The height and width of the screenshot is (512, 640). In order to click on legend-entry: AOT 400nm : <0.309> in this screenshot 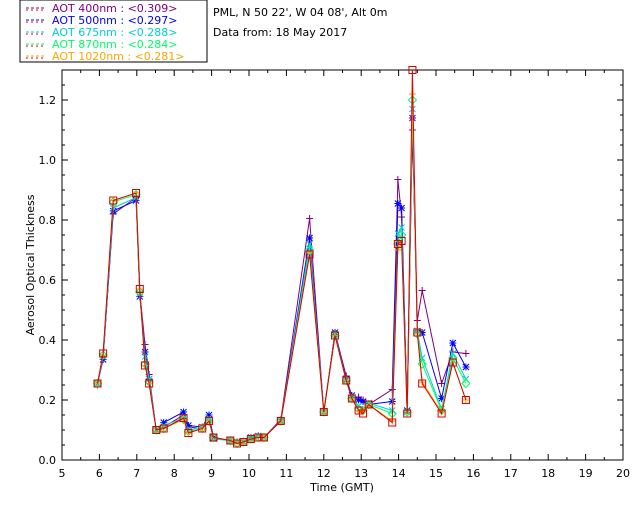, I will do `click(115, 8)`.